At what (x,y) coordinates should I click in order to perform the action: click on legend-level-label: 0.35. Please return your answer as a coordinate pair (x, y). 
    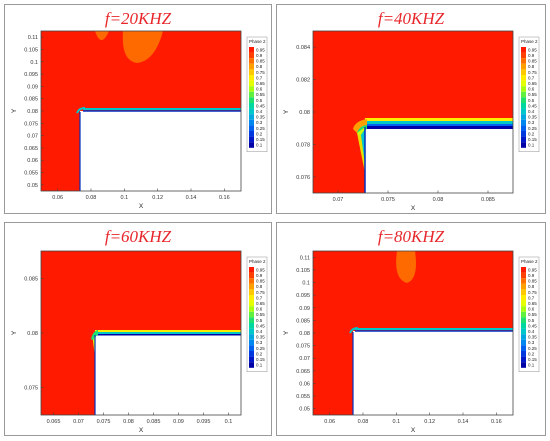
    Looking at the image, I should click on (532, 337).